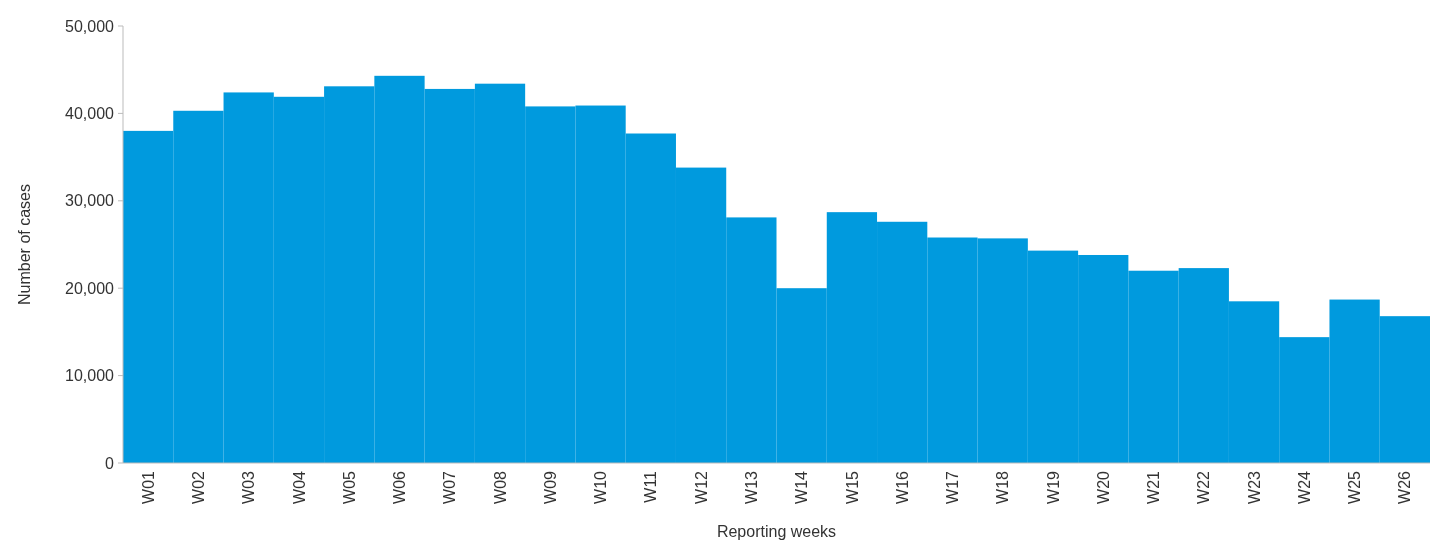 Image resolution: width=1446 pixels, height=553 pixels. Describe the element at coordinates (90, 201) in the screenshot. I see `y-tick-label: 30,000` at that location.